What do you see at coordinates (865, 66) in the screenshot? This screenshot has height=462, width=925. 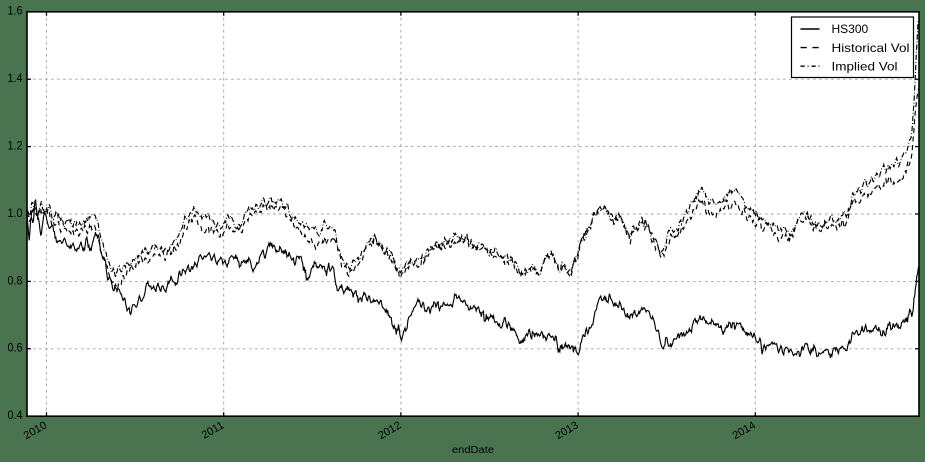 I see `svg-text: Implied Vol` at bounding box center [865, 66].